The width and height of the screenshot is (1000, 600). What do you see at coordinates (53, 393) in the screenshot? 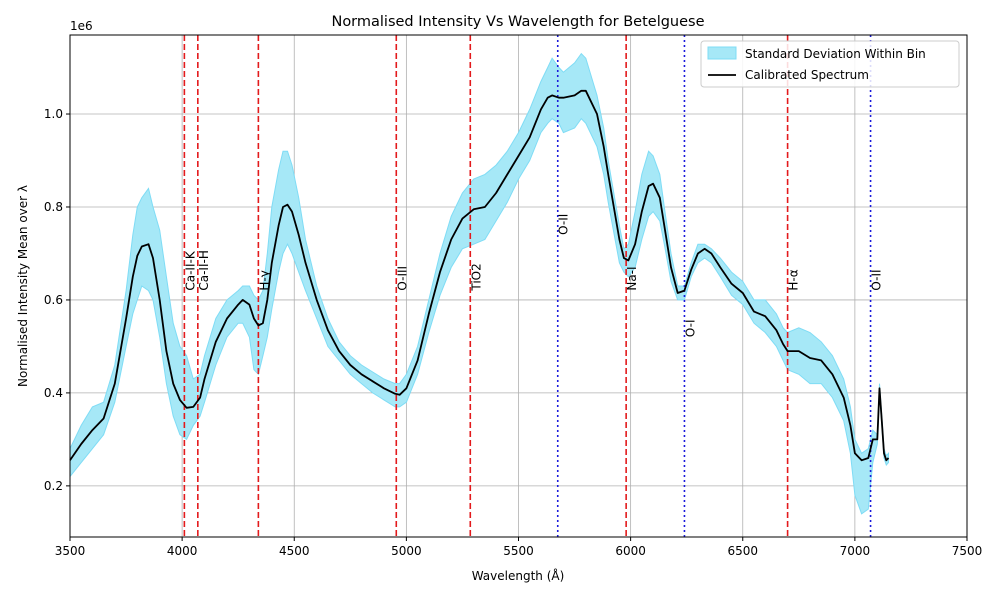
I see `y-tick-label: 0.4` at bounding box center [53, 393].